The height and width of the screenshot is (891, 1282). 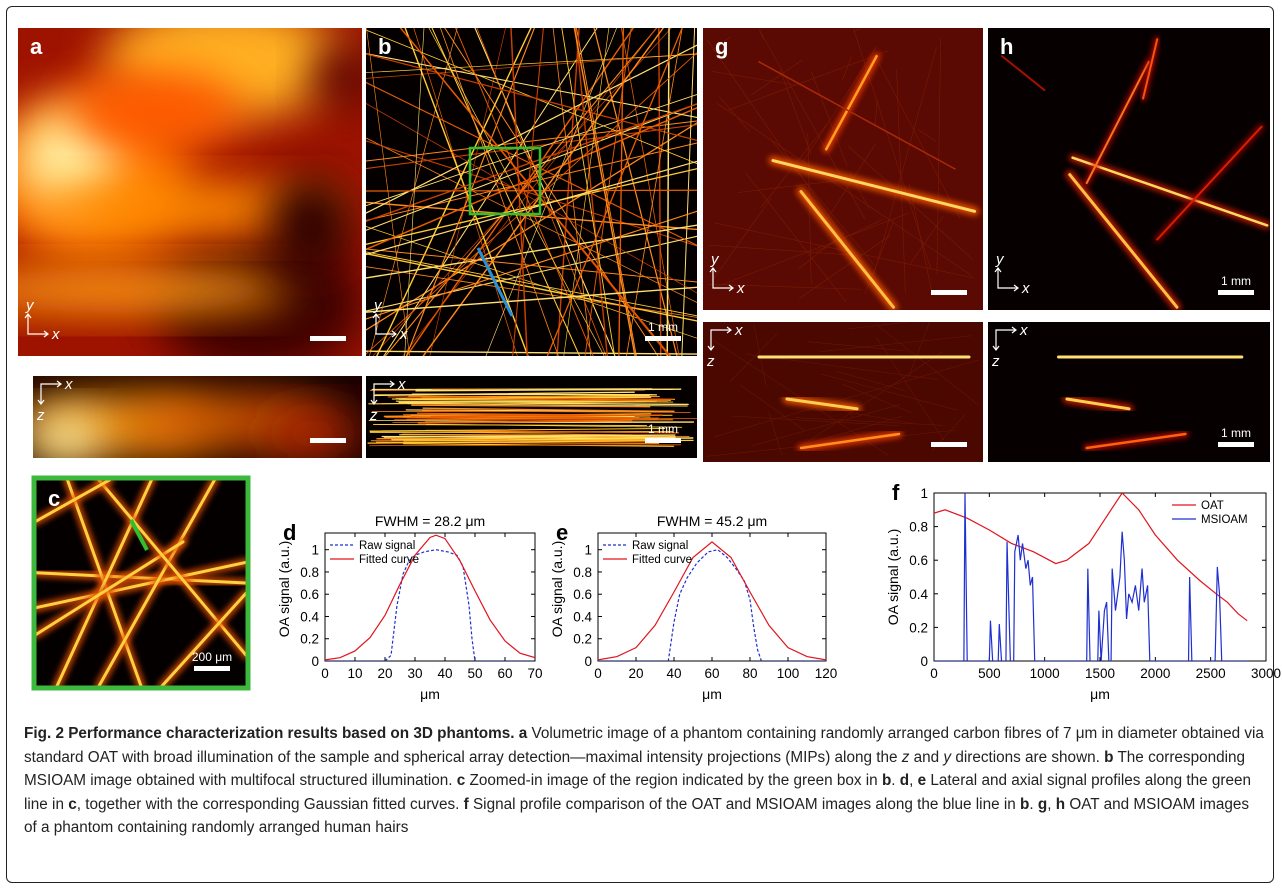 What do you see at coordinates (947, 757) in the screenshot?
I see `caption-segment: y` at bounding box center [947, 757].